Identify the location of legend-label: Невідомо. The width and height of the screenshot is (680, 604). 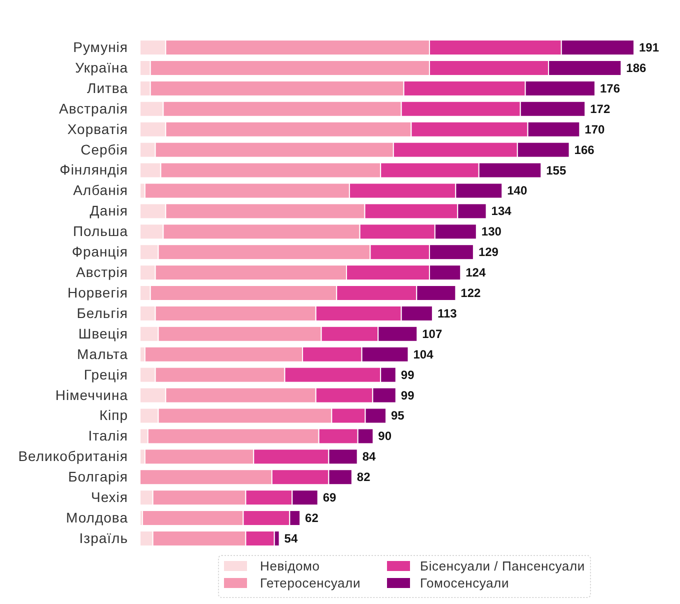
(290, 566).